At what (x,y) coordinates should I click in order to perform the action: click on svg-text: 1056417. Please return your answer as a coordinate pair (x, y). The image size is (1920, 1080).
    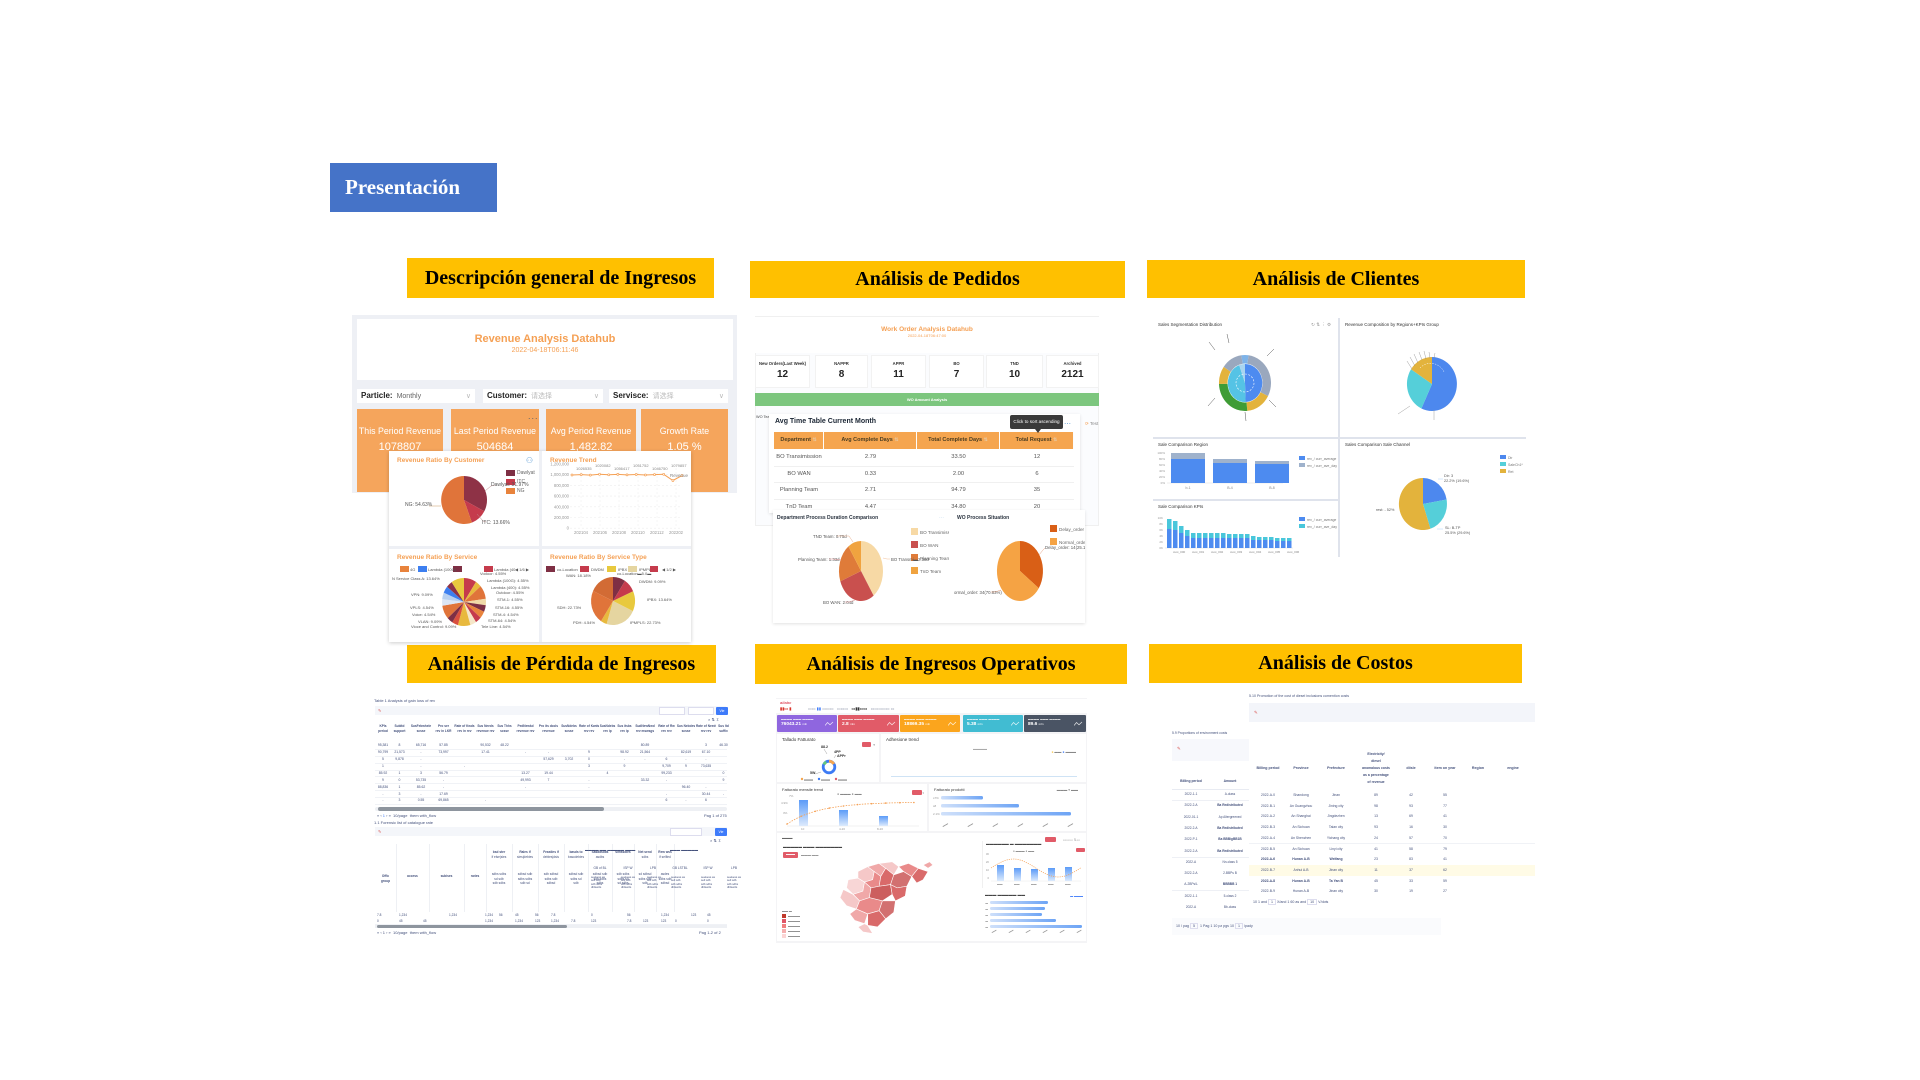
    Looking at the image, I should click on (622, 468).